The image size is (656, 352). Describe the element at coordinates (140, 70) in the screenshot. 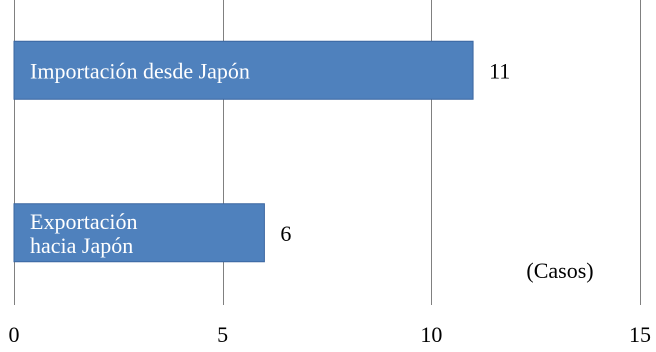

I see `bar-label-0: Importación desde Japón` at that location.